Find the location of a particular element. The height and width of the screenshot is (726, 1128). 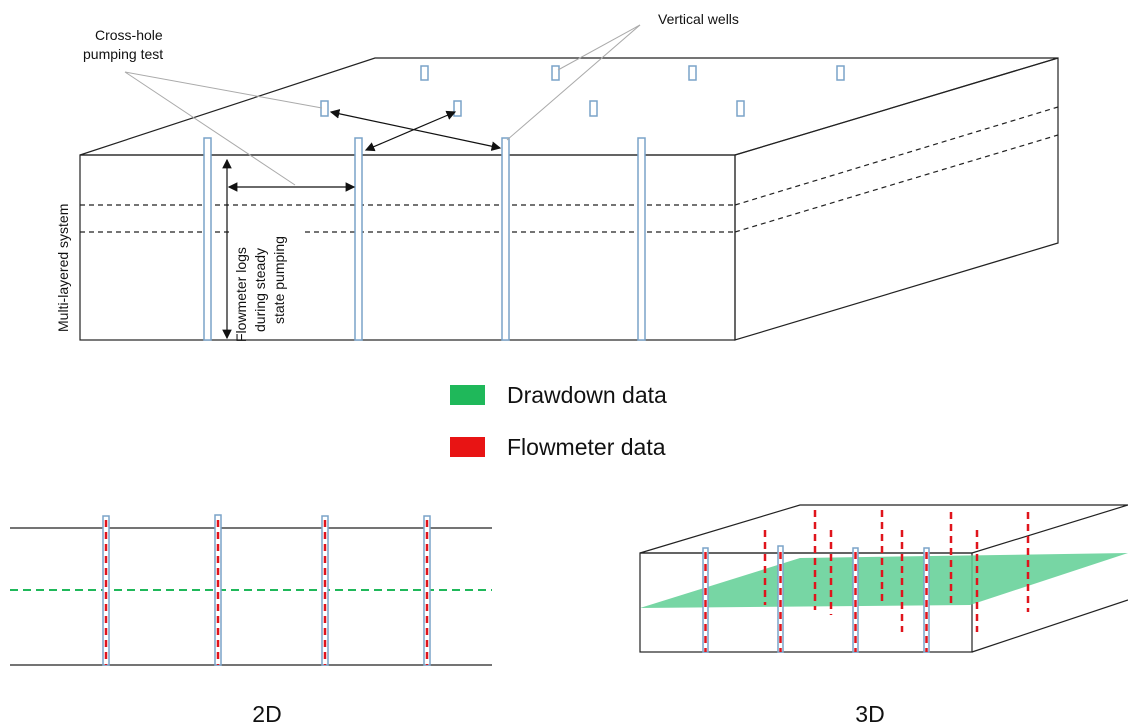

panel-label-3d: 3D is located at coordinates (869, 713).